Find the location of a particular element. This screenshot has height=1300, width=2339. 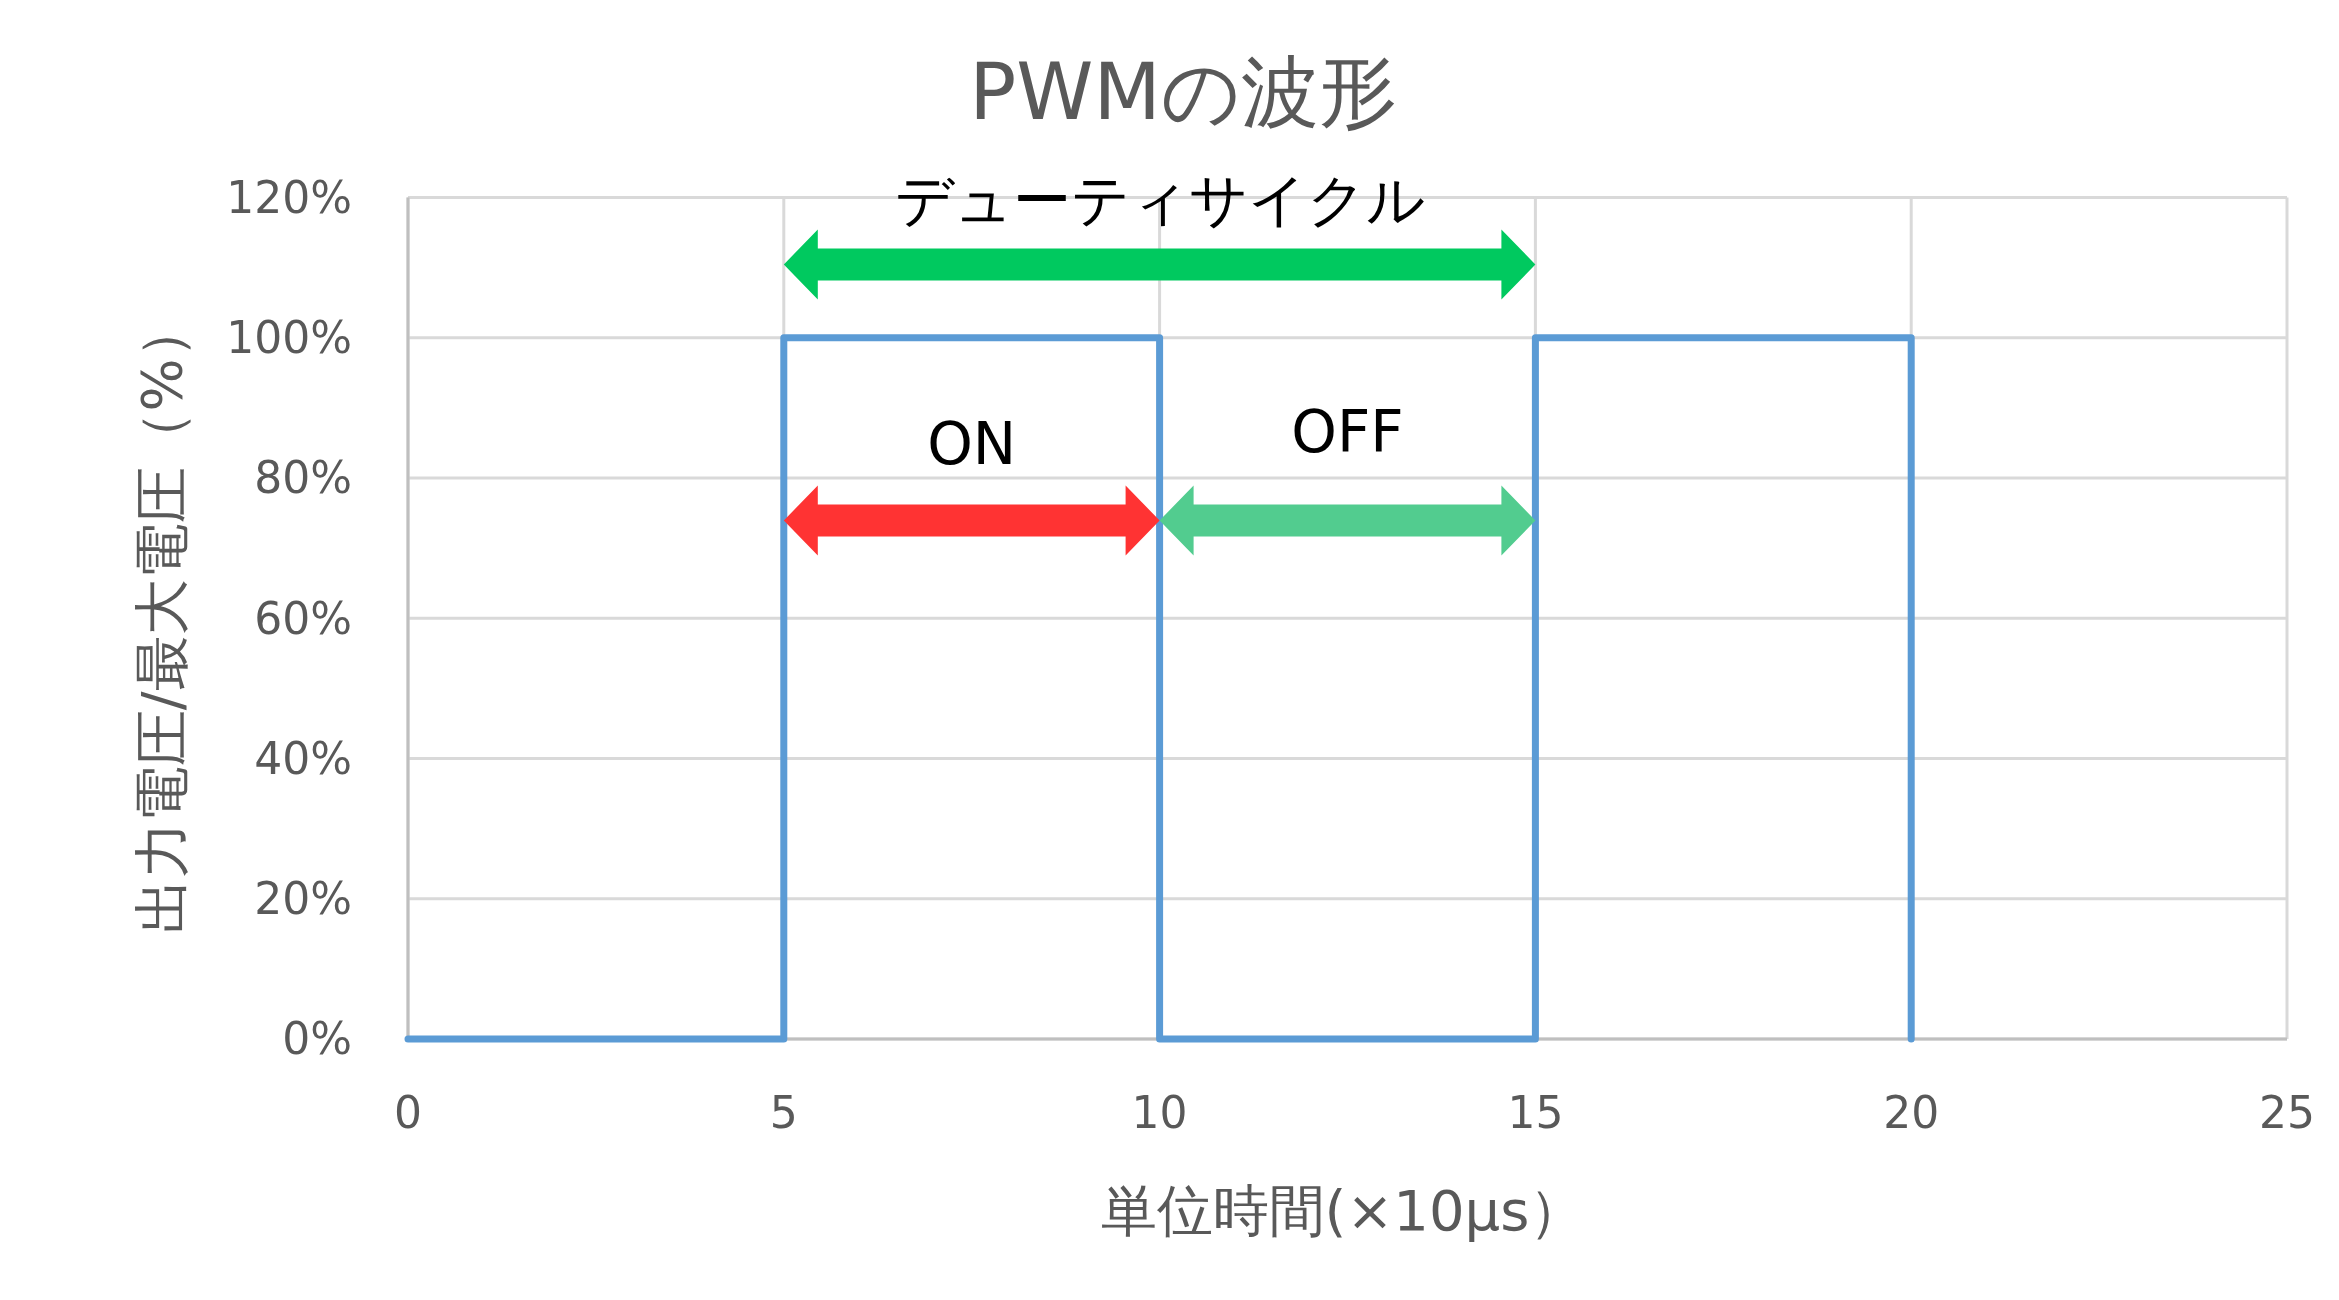

y-tick-label: 40% is located at coordinates (303, 758).